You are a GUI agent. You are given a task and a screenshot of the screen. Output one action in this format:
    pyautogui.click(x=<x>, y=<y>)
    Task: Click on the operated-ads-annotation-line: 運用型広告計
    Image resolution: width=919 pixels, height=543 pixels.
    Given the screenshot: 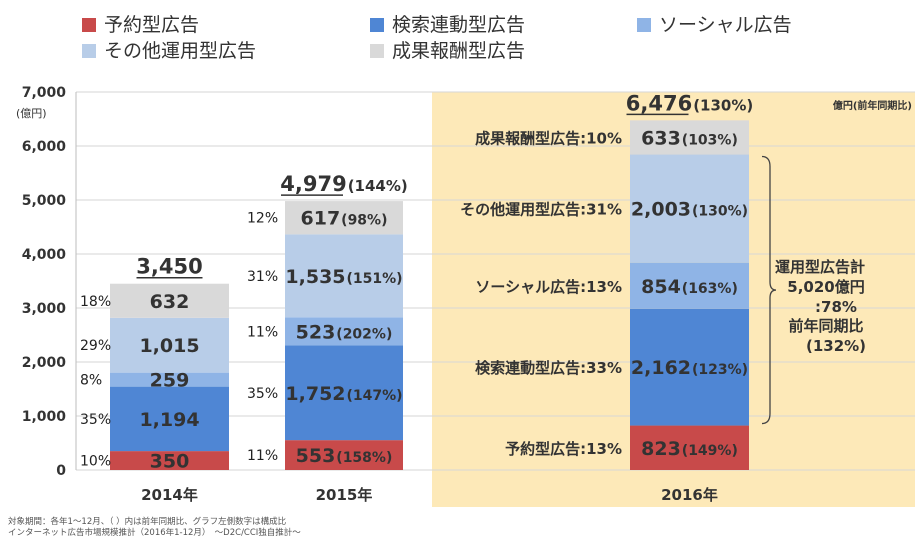 What is the action you would take?
    pyautogui.click(x=820, y=267)
    